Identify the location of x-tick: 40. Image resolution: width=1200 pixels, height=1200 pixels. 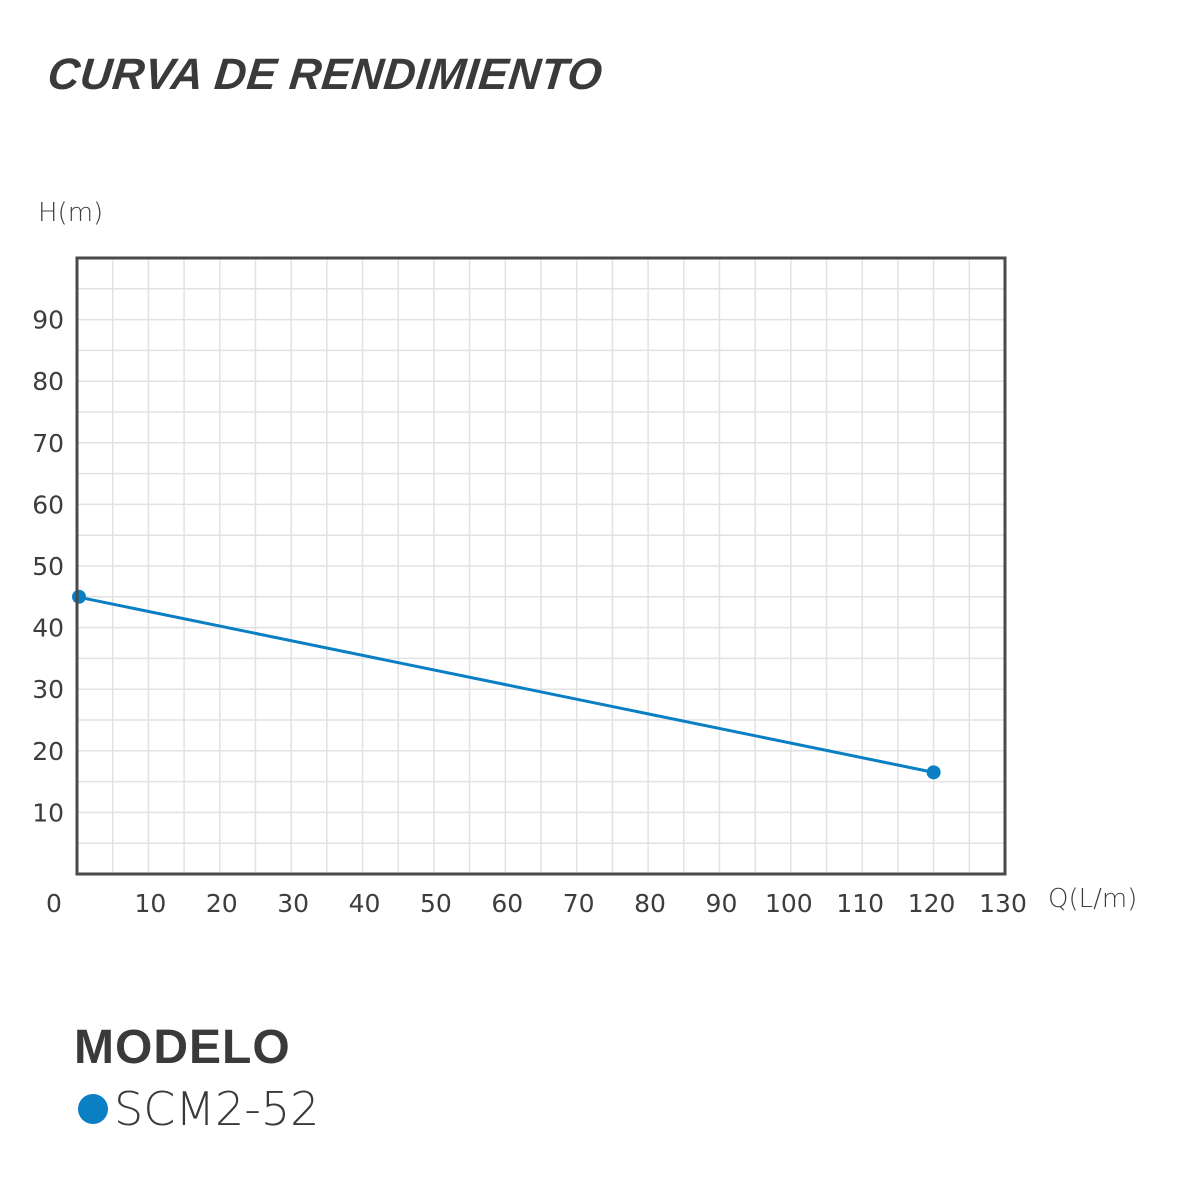
(365, 903).